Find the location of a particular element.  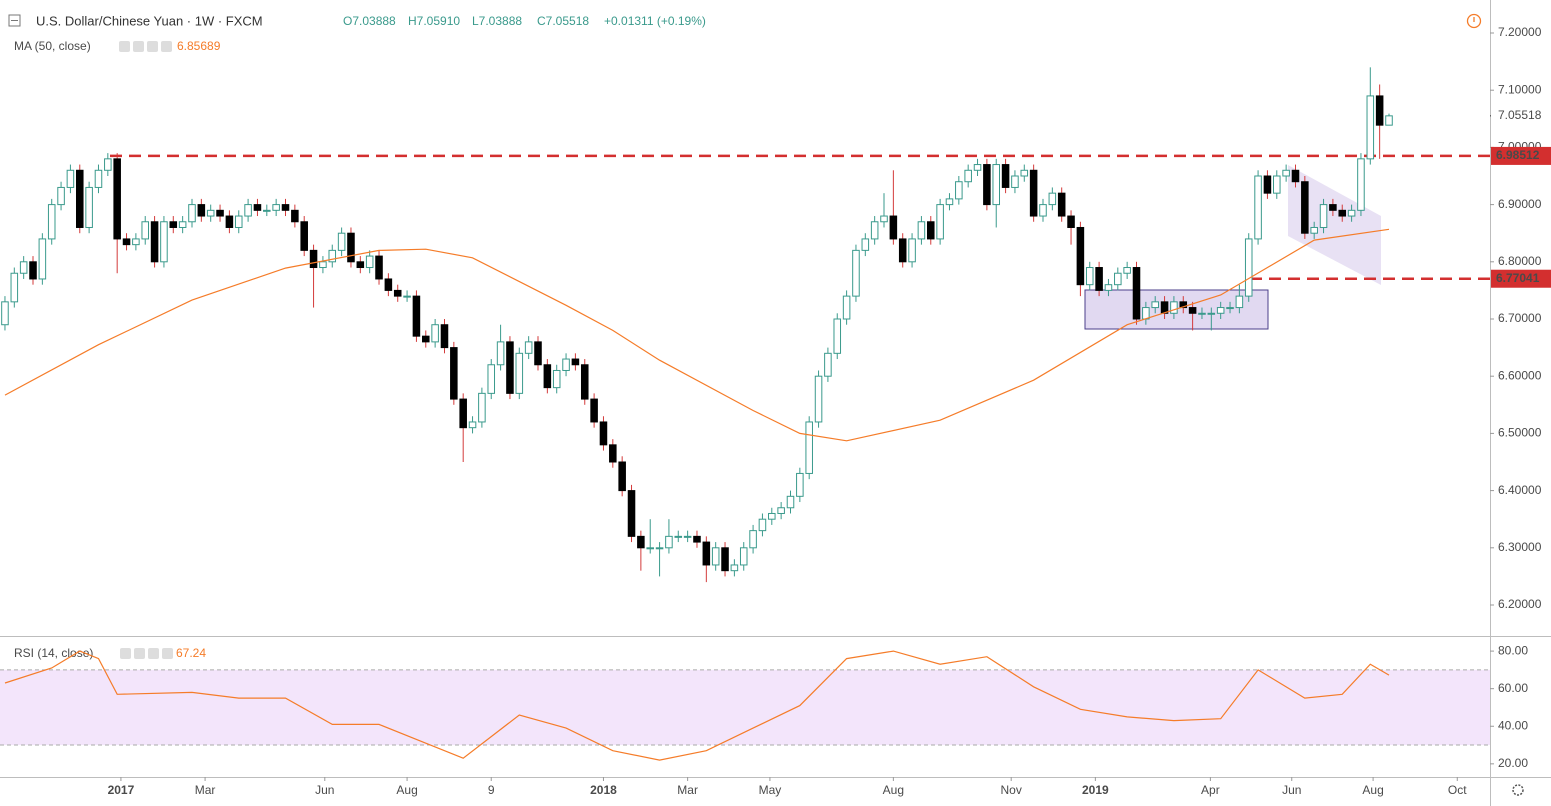

channel is located at coordinates (1334, 225).